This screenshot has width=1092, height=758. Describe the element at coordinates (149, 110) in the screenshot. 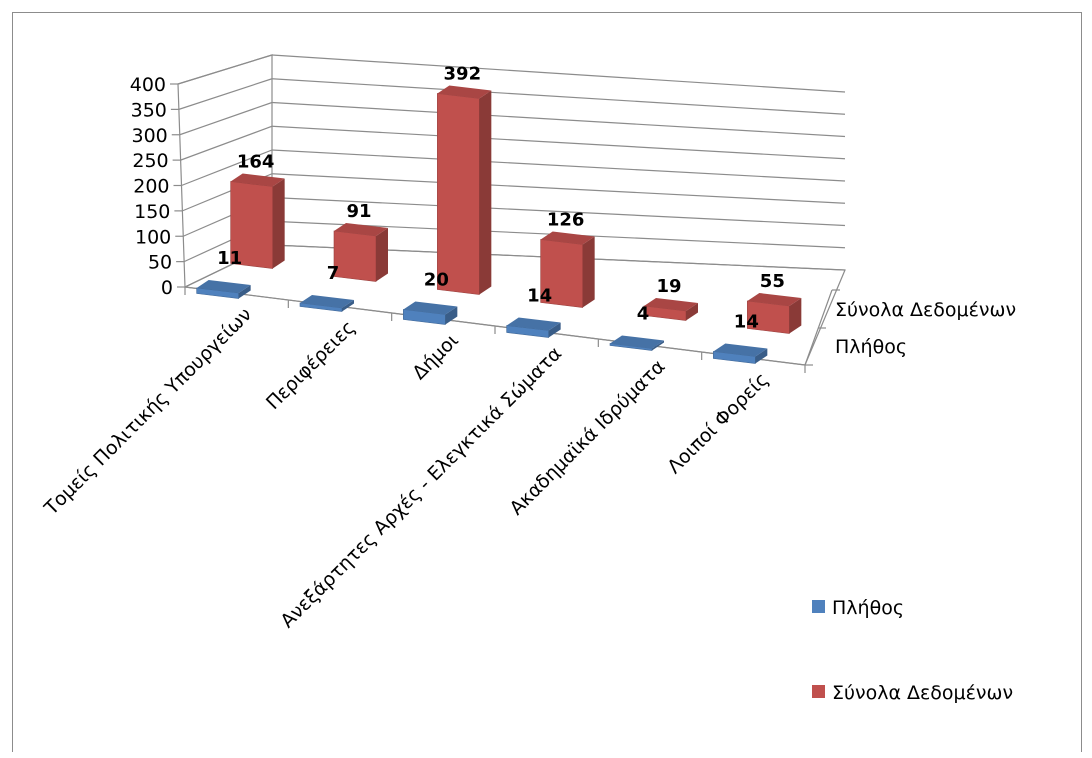

I see `y-tick-label: 350` at that location.